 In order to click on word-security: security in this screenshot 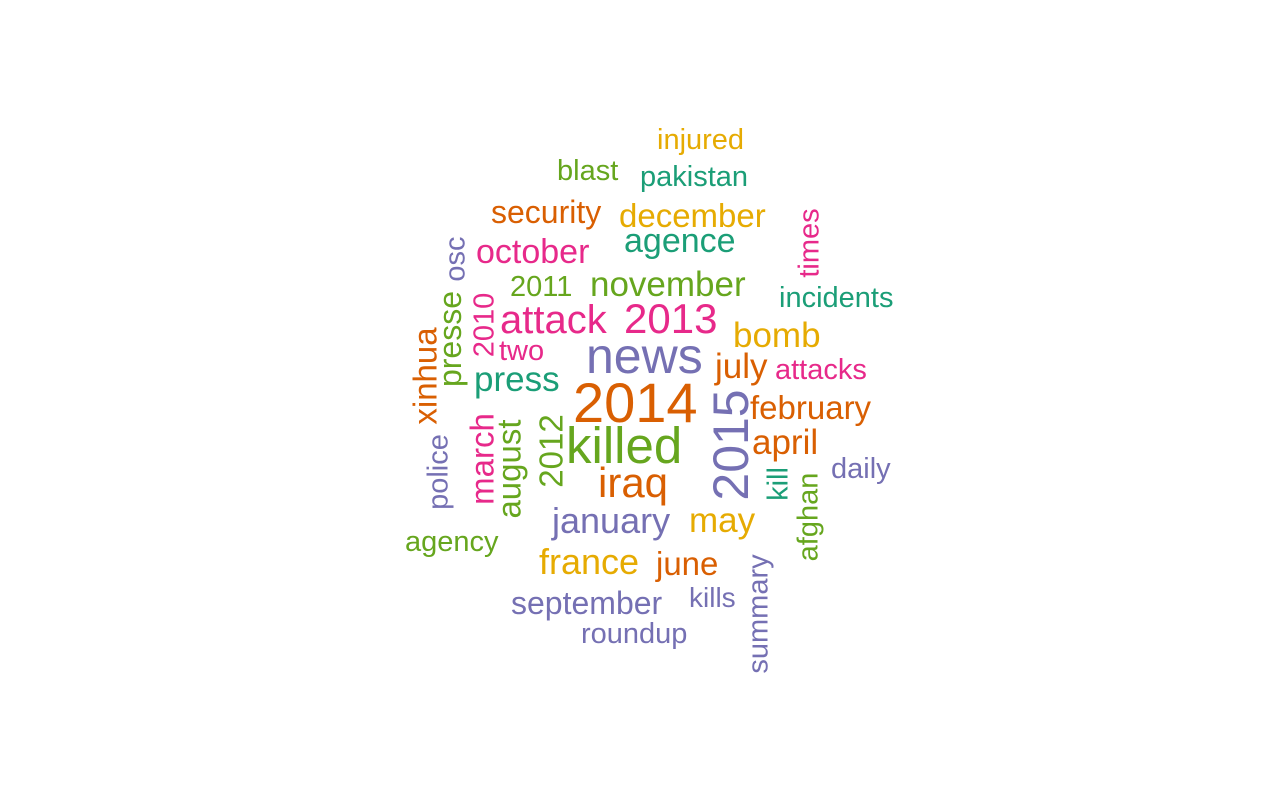, I will do `click(546, 212)`.